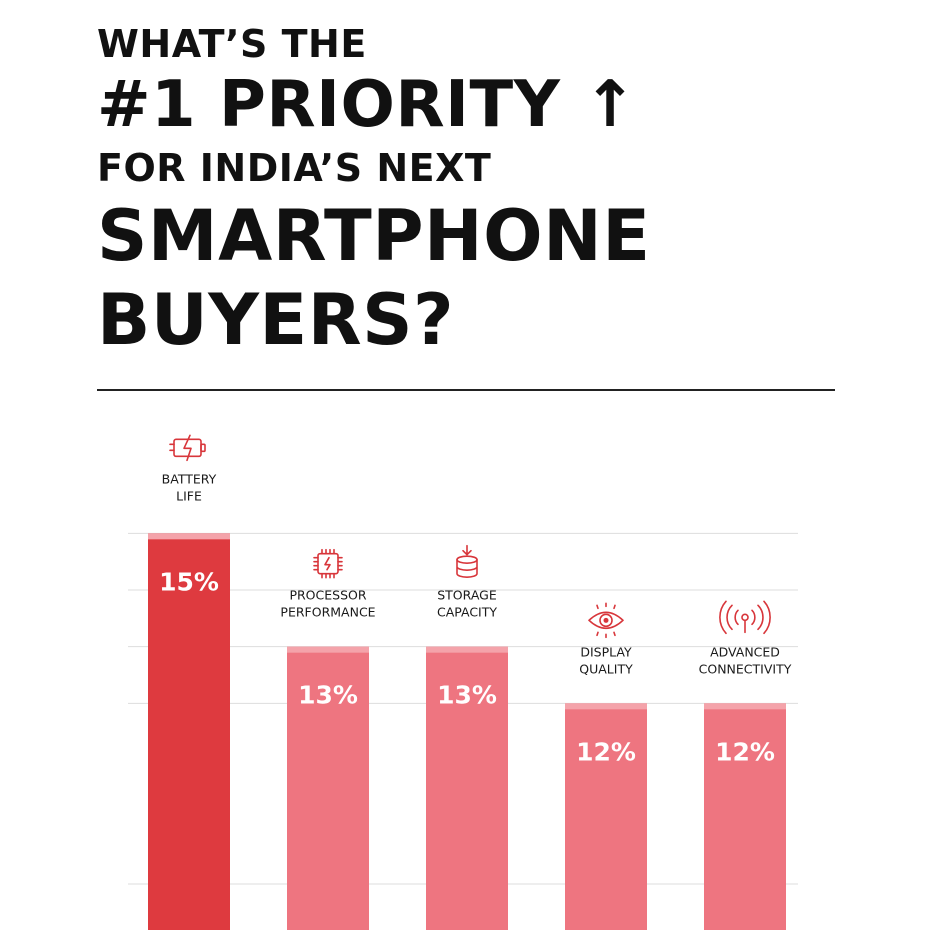 The image size is (930, 930). Describe the element at coordinates (606, 620) in the screenshot. I see `eye-icon` at that location.